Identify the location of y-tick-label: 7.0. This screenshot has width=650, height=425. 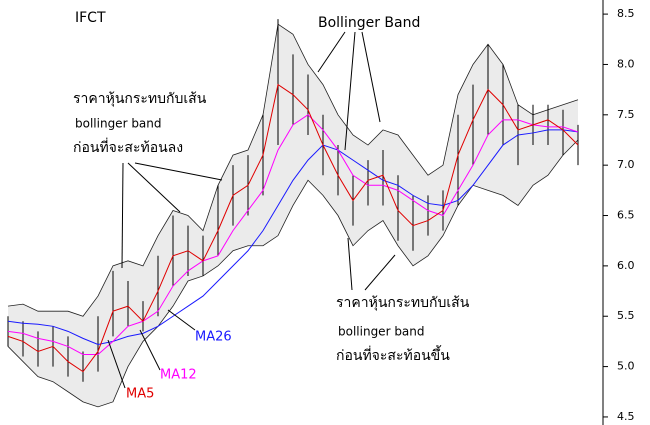
(626, 164).